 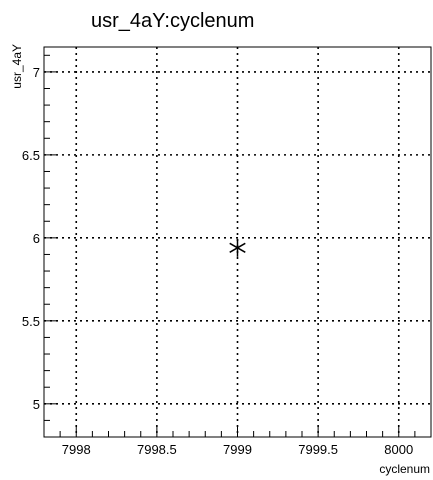 I want to click on x-axis-label: cyclenum, so click(x=404, y=469).